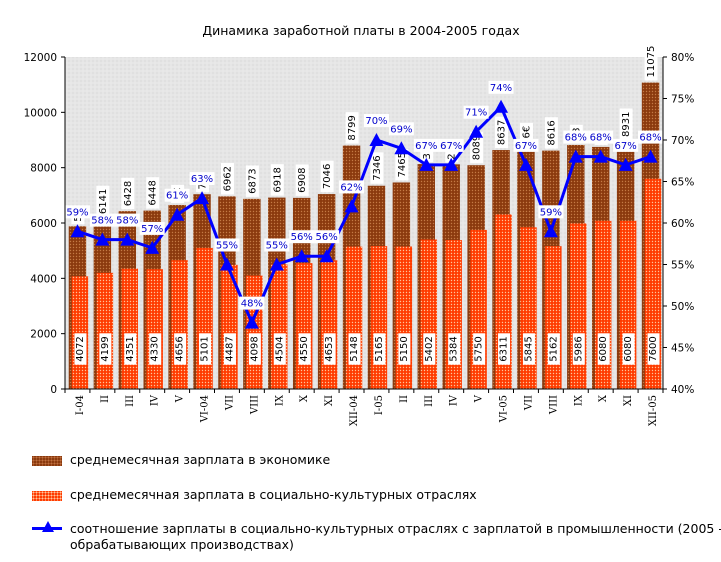 Image resolution: width=721 pixels, height=562 pixels. What do you see at coordinates (476, 113) in the screenshot?
I see `data-label-ratio: 71%` at bounding box center [476, 113].